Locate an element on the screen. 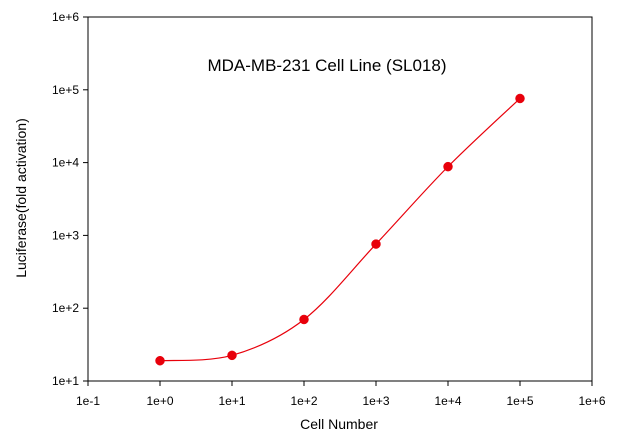 The width and height of the screenshot is (619, 437). x-tick-label: 1e+1 is located at coordinates (231, 401).